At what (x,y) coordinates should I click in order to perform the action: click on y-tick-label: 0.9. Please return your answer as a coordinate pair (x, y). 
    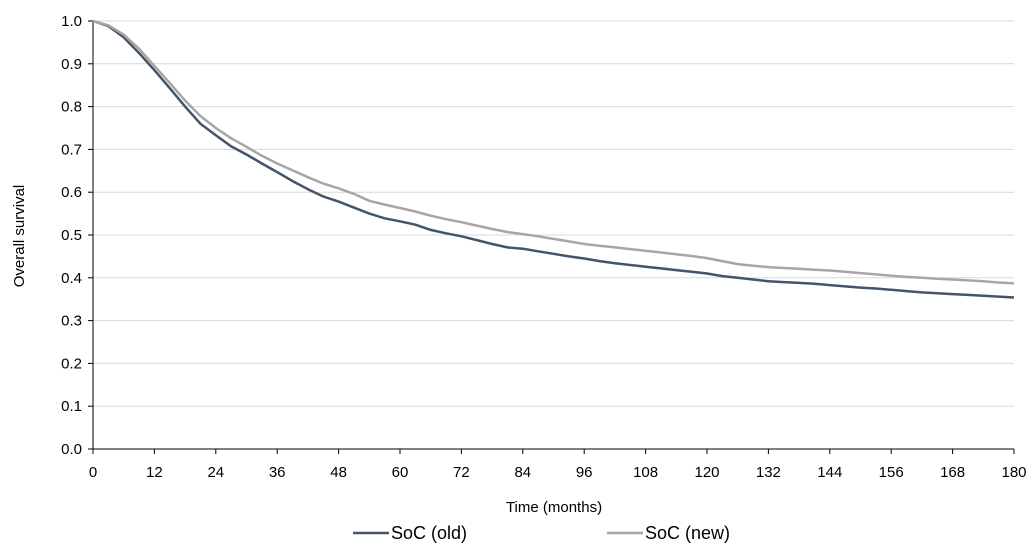
    Looking at the image, I should click on (71, 64).